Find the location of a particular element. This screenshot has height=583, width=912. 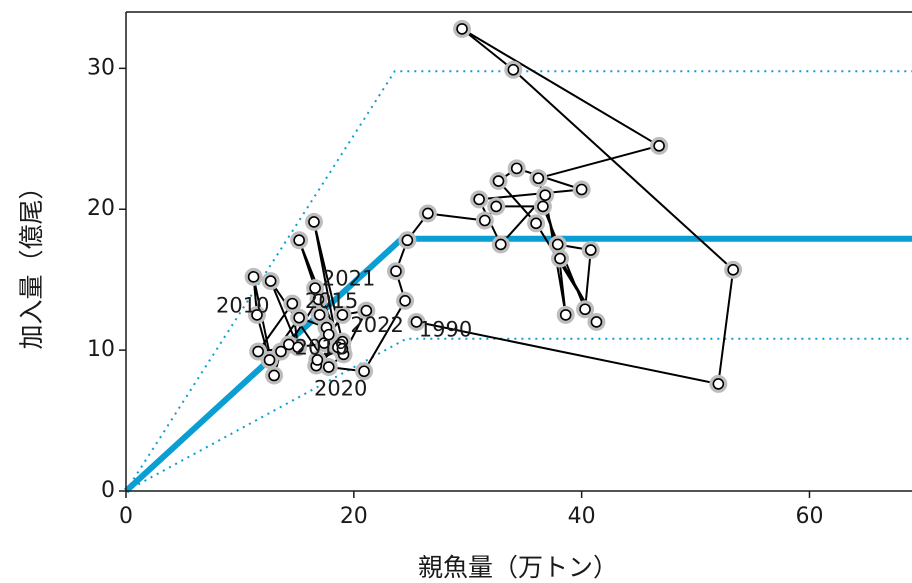

x-axis-title: 親魚量（万トン） is located at coordinates (518, 567).